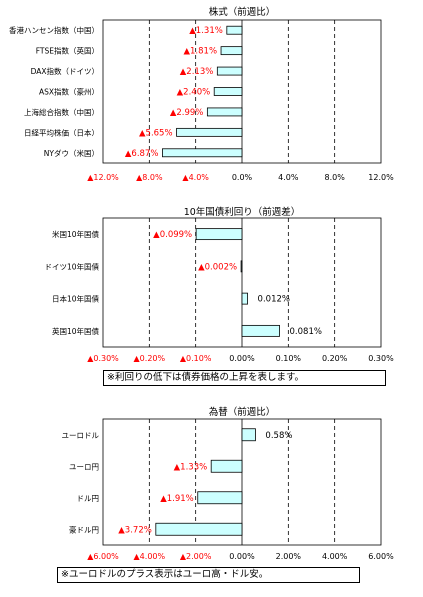 This screenshot has width=423, height=597. I want to click on category-label-stocks-6: NYダウ（米国）, so click(71, 153).